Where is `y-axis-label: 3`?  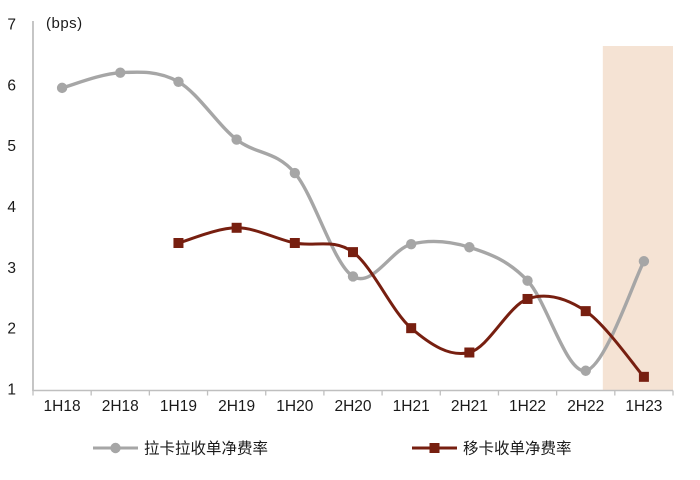
y-axis-label: 3 is located at coordinates (11, 268).